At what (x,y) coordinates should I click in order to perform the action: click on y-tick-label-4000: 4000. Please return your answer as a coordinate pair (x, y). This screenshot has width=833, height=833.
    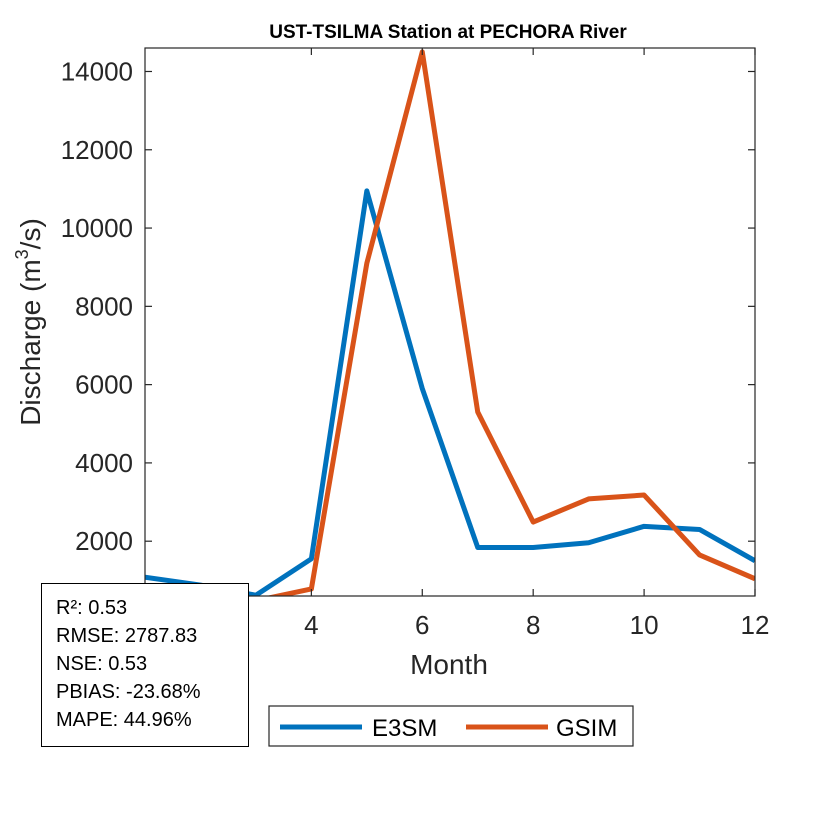
    Looking at the image, I should click on (104, 463).